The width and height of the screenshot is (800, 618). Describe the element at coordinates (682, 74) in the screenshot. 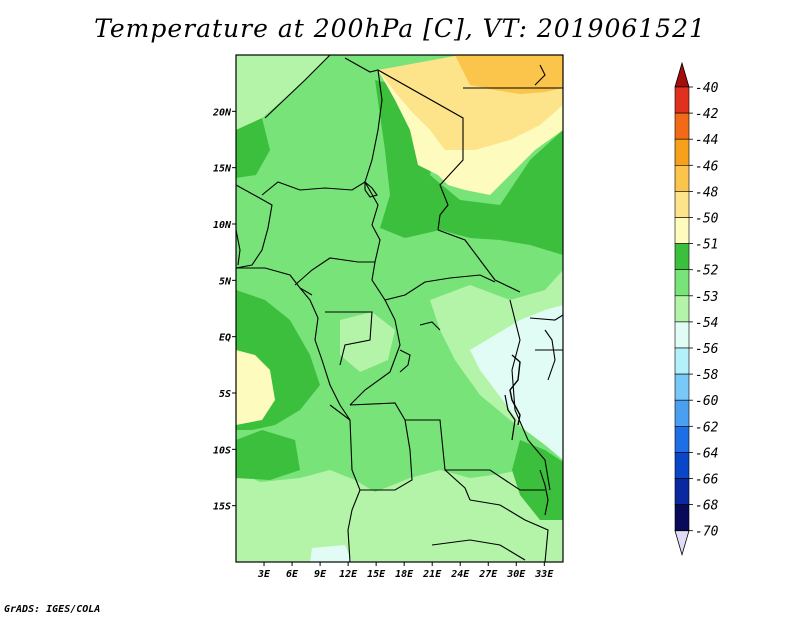

I see `colorbar-top-arrow` at that location.